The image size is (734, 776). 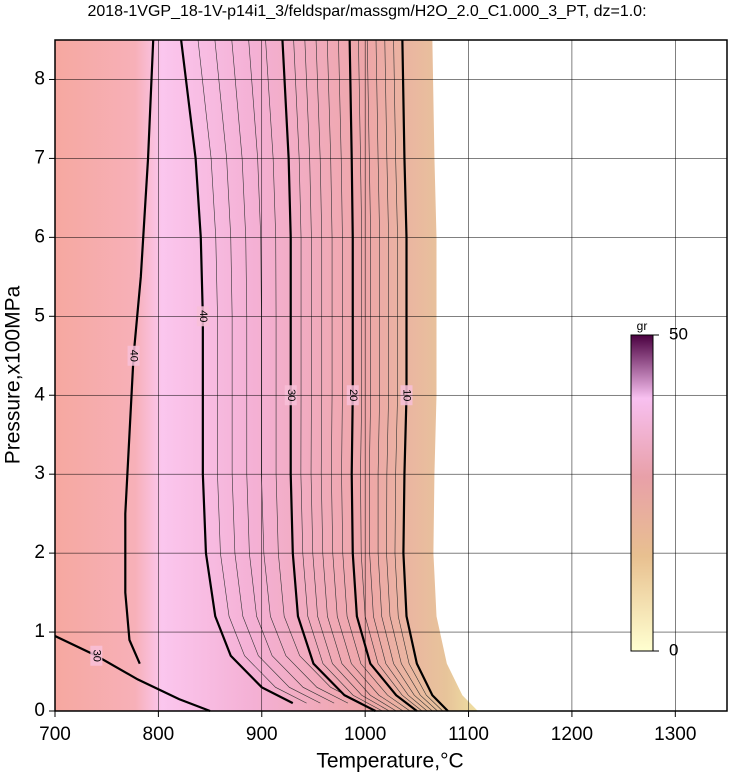 What do you see at coordinates (39, 315) in the screenshot?
I see `y-tick-label: 5` at bounding box center [39, 315].